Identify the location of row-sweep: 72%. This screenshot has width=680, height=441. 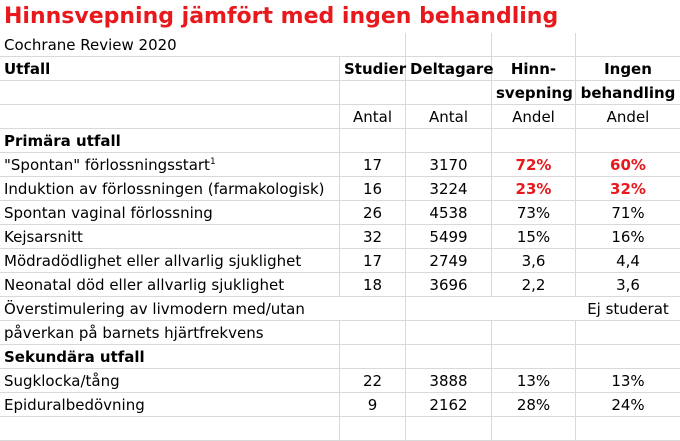
(534, 165).